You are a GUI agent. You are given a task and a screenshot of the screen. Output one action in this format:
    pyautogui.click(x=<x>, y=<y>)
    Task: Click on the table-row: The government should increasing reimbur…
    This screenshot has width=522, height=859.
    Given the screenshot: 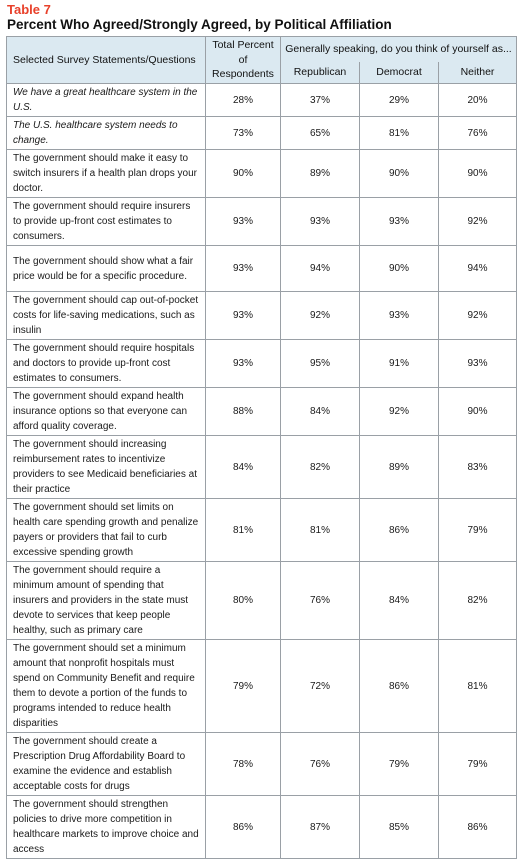 What is the action you would take?
    pyautogui.click(x=261, y=467)
    